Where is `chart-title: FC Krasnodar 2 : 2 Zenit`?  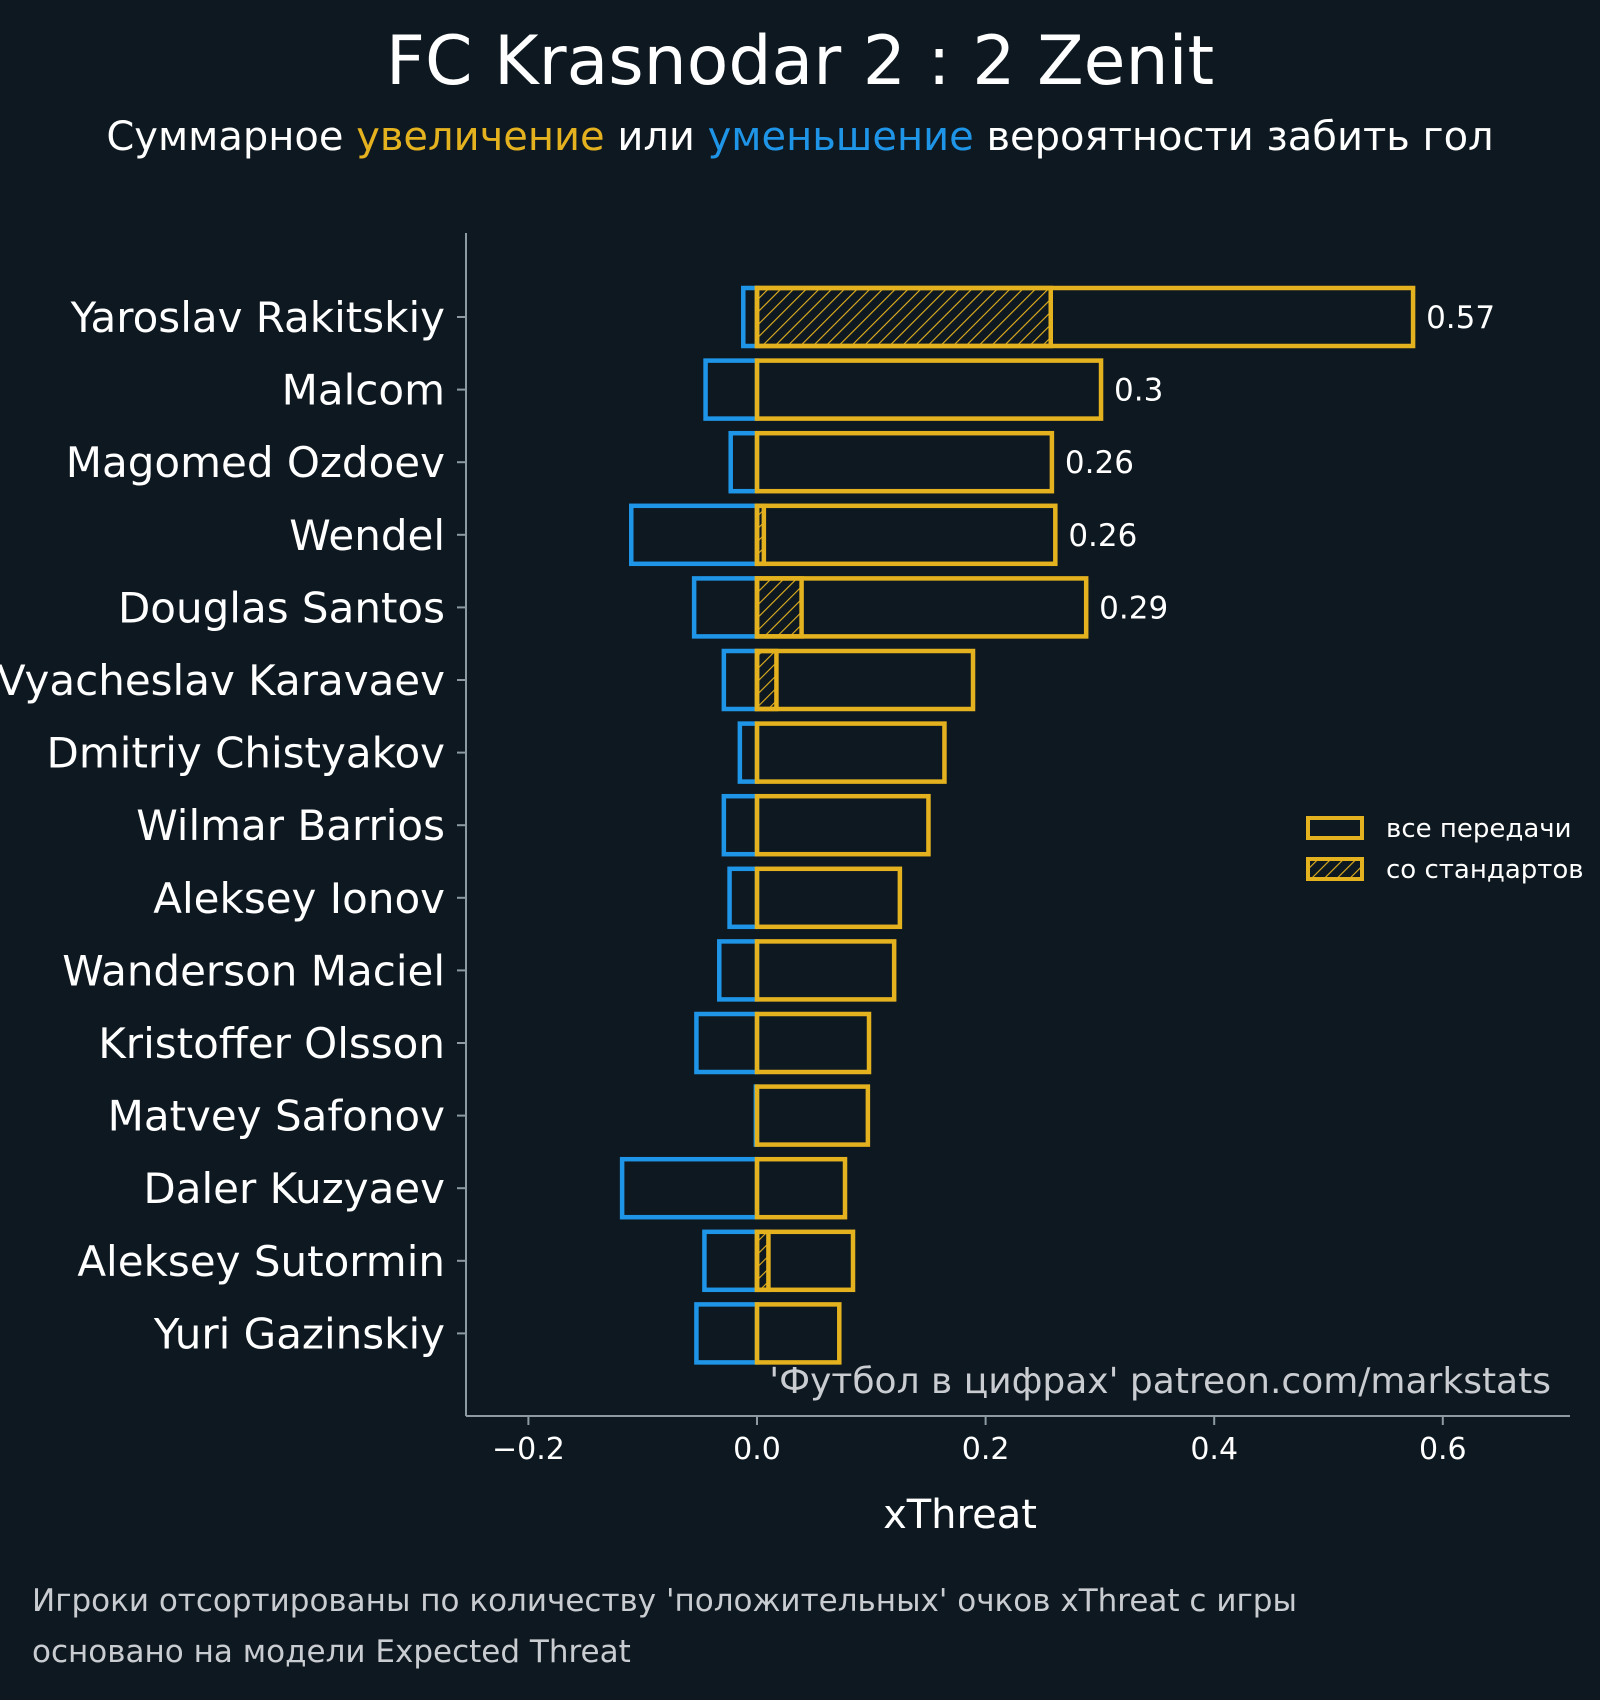
chart-title: FC Krasnodar 2 : 2 Zenit is located at coordinates (800, 61).